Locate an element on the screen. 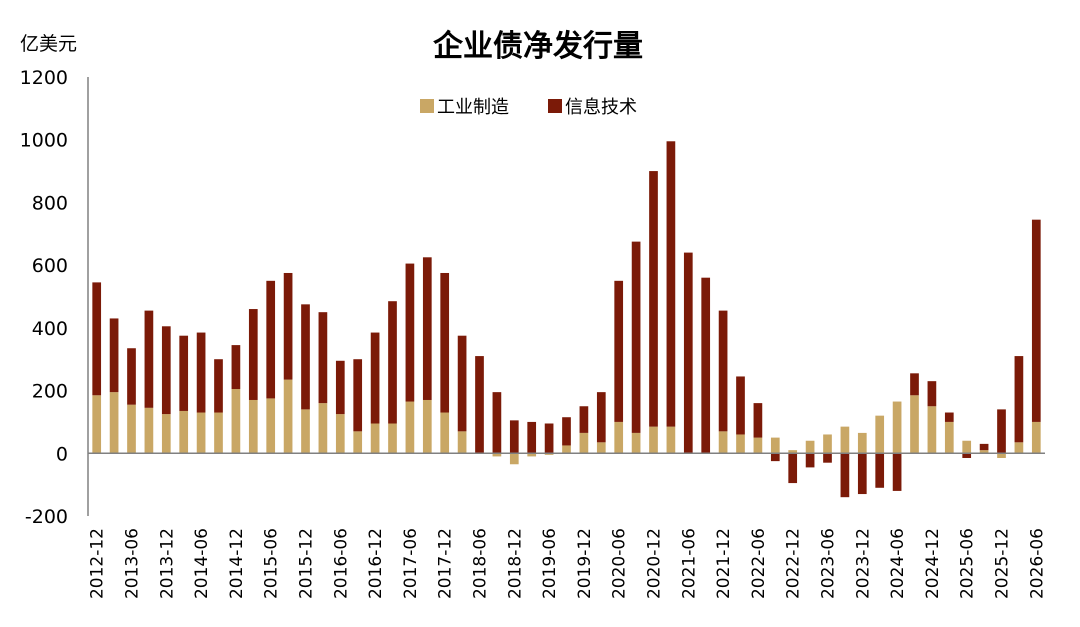  x-tick-label: 2015-06 is located at coordinates (272, 563).